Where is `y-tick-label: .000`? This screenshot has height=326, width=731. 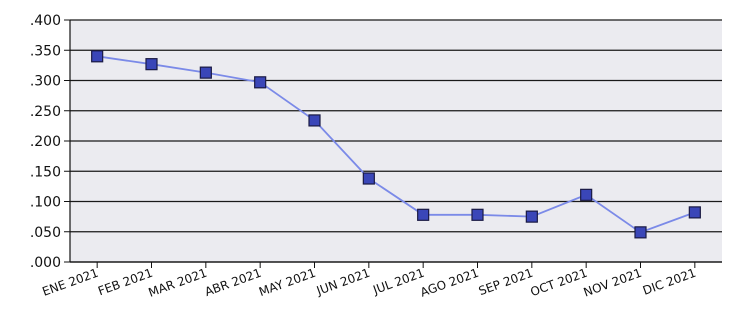
y-tick-label: .000 is located at coordinates (45, 263).